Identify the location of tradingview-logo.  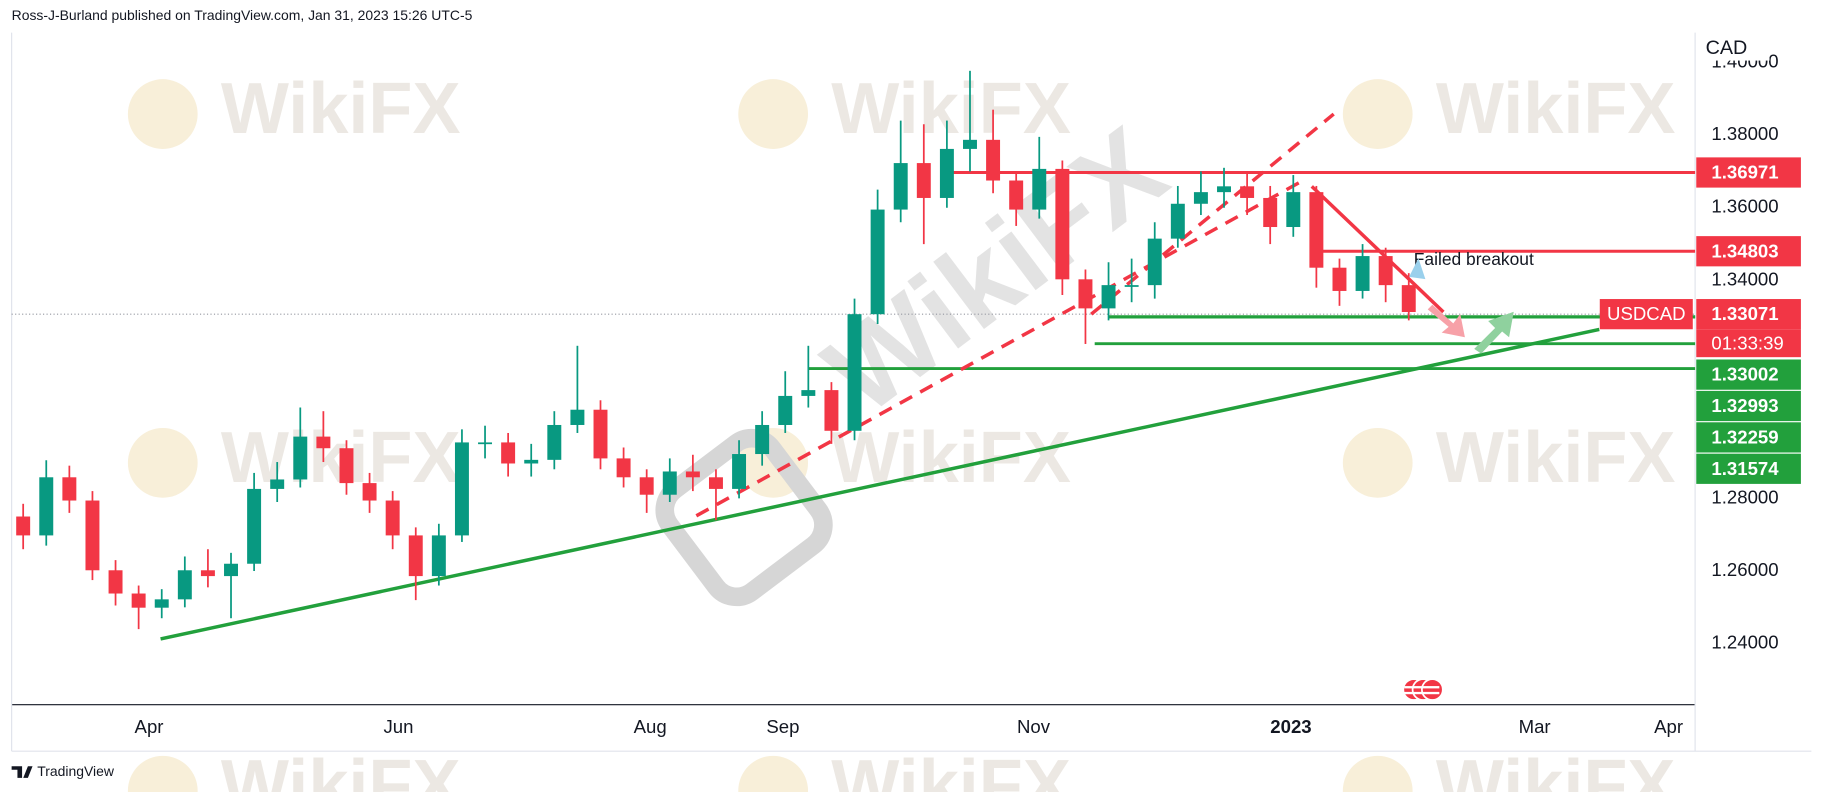
(22, 772).